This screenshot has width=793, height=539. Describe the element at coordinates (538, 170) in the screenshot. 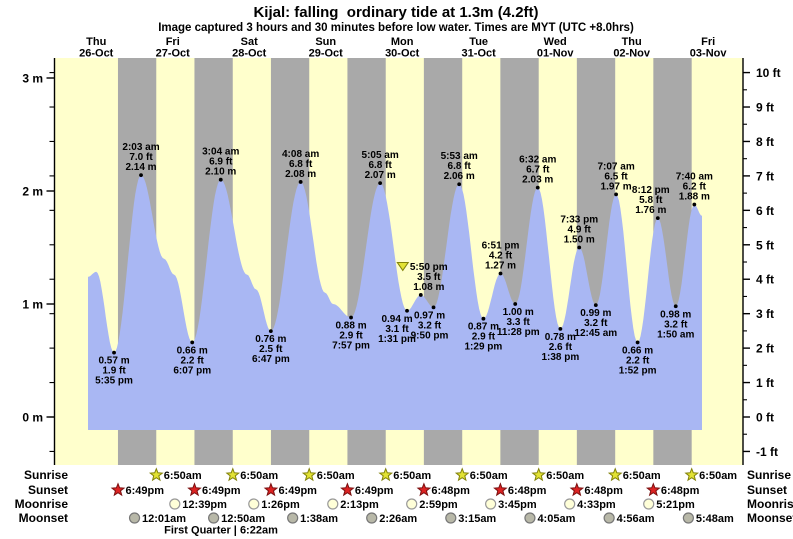

I see `tide-point-label: 6.7 ft` at that location.